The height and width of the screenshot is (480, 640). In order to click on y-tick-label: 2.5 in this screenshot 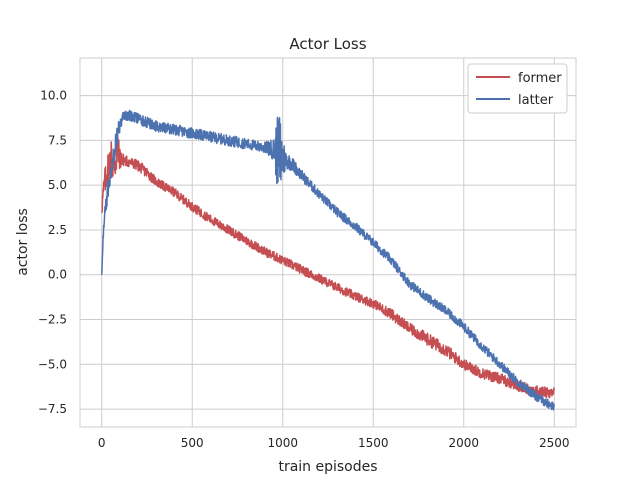, I will do `click(57, 230)`.